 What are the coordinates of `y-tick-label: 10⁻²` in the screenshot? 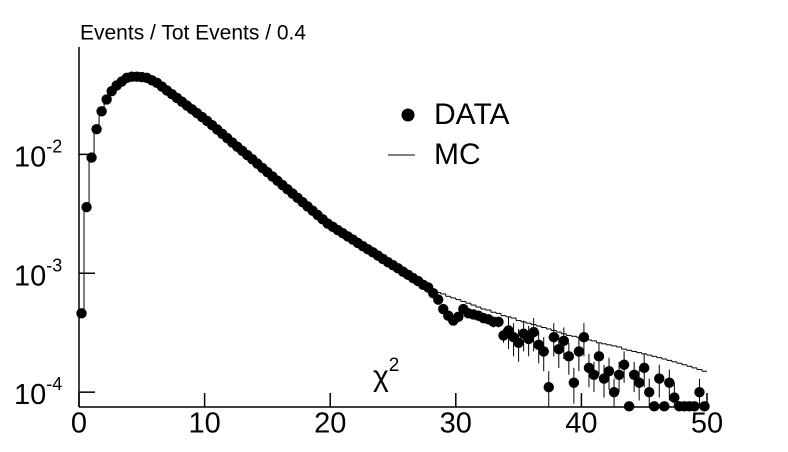 It's located at (38, 154).